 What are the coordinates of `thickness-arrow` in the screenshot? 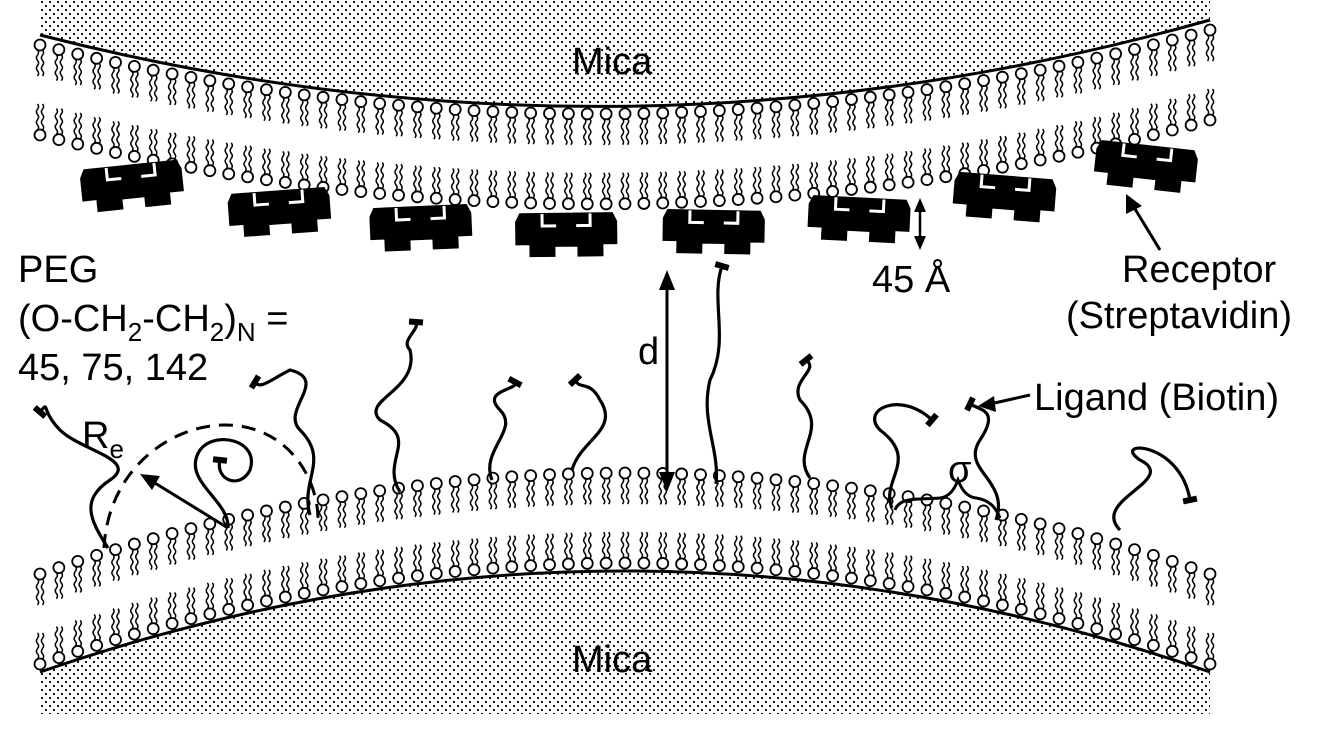 It's located at (920, 224).